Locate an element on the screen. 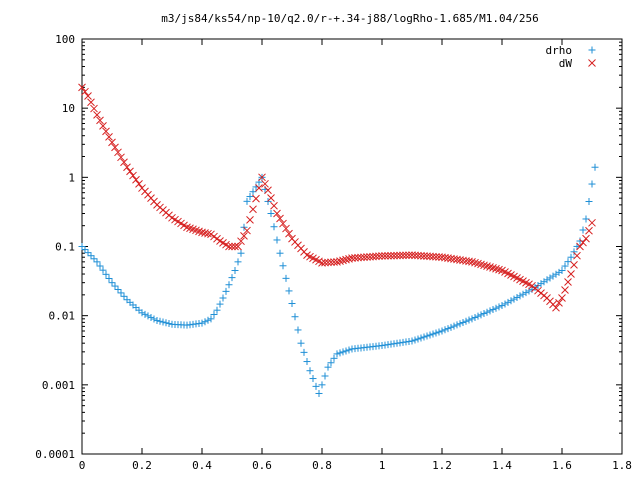 The image size is (640, 480). y-tick-label: 0.1 is located at coordinates (65, 247).